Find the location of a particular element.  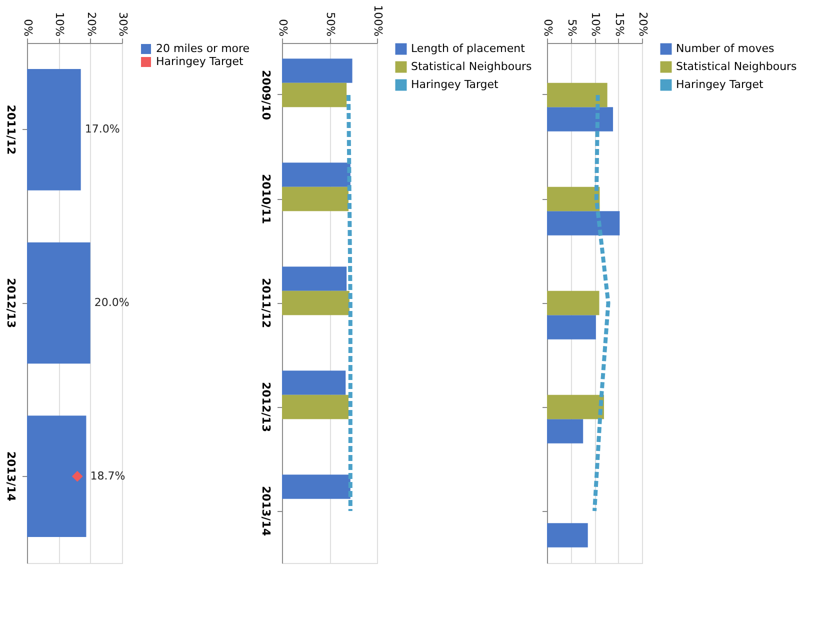

data-label: 20.0% is located at coordinates (112, 302).